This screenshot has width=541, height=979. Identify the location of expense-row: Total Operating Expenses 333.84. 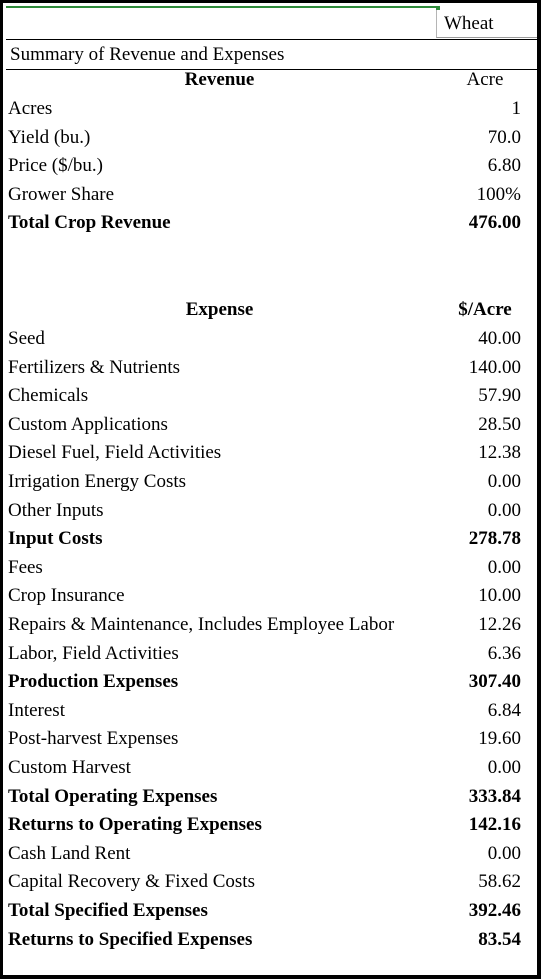
(268, 797).